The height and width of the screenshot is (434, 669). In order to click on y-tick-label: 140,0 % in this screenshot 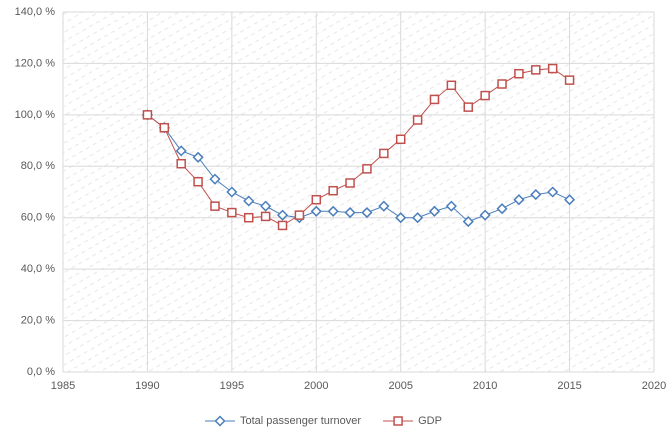, I will do `click(35, 12)`.